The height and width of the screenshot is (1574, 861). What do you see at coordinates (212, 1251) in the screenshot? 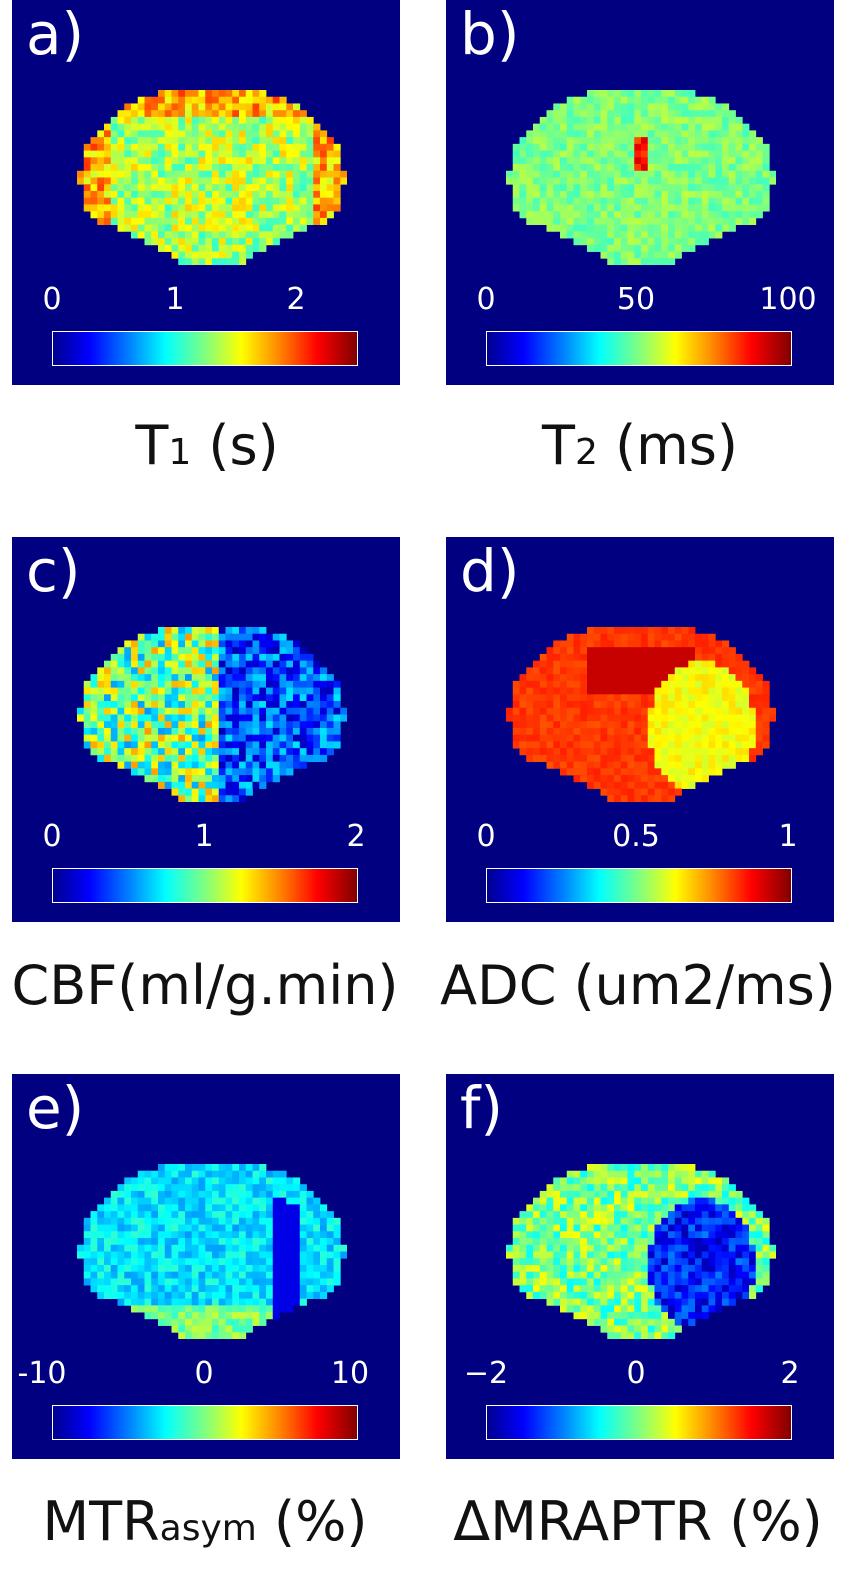
I see `brain-map-mtr` at bounding box center [212, 1251].